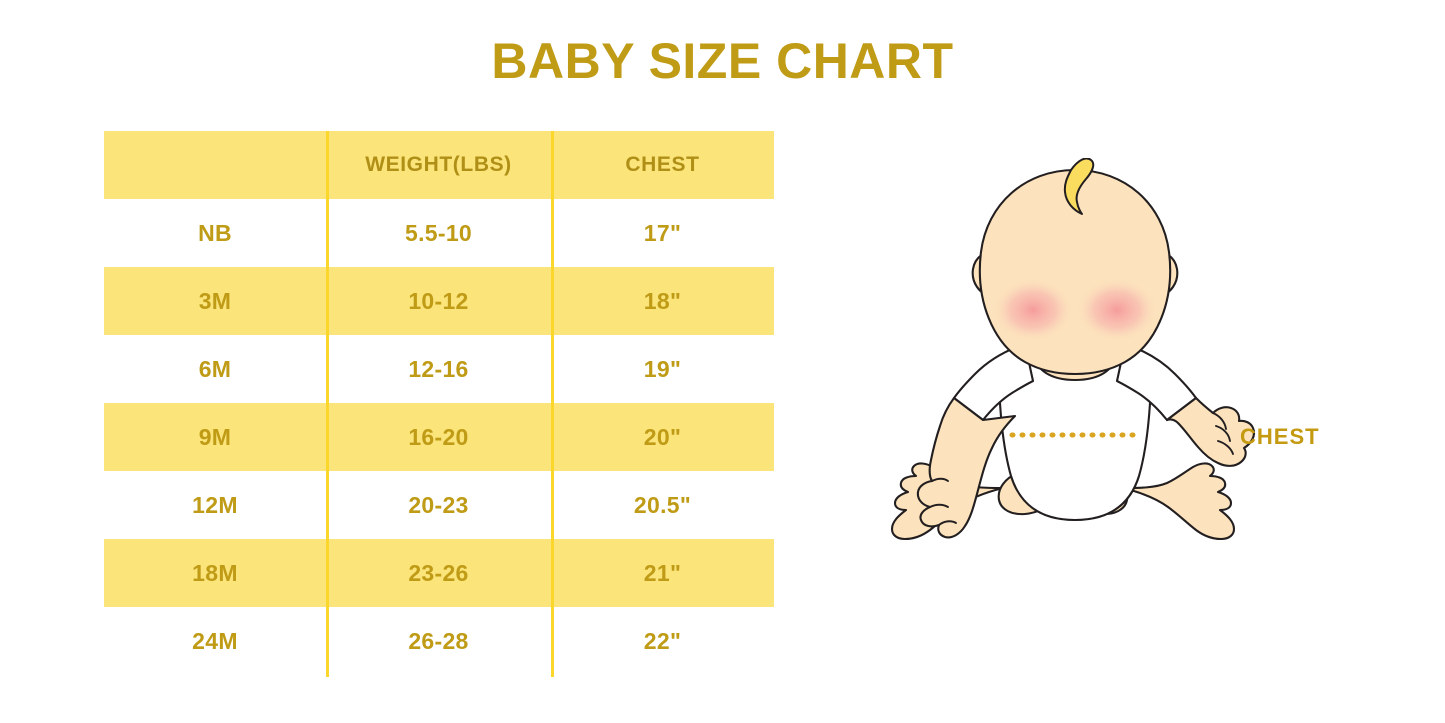  I want to click on cell-size: 9M, so click(215, 436).